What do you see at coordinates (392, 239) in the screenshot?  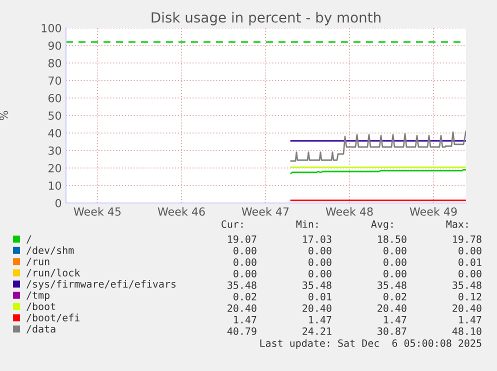 I see `text: 18.50` at bounding box center [392, 239].